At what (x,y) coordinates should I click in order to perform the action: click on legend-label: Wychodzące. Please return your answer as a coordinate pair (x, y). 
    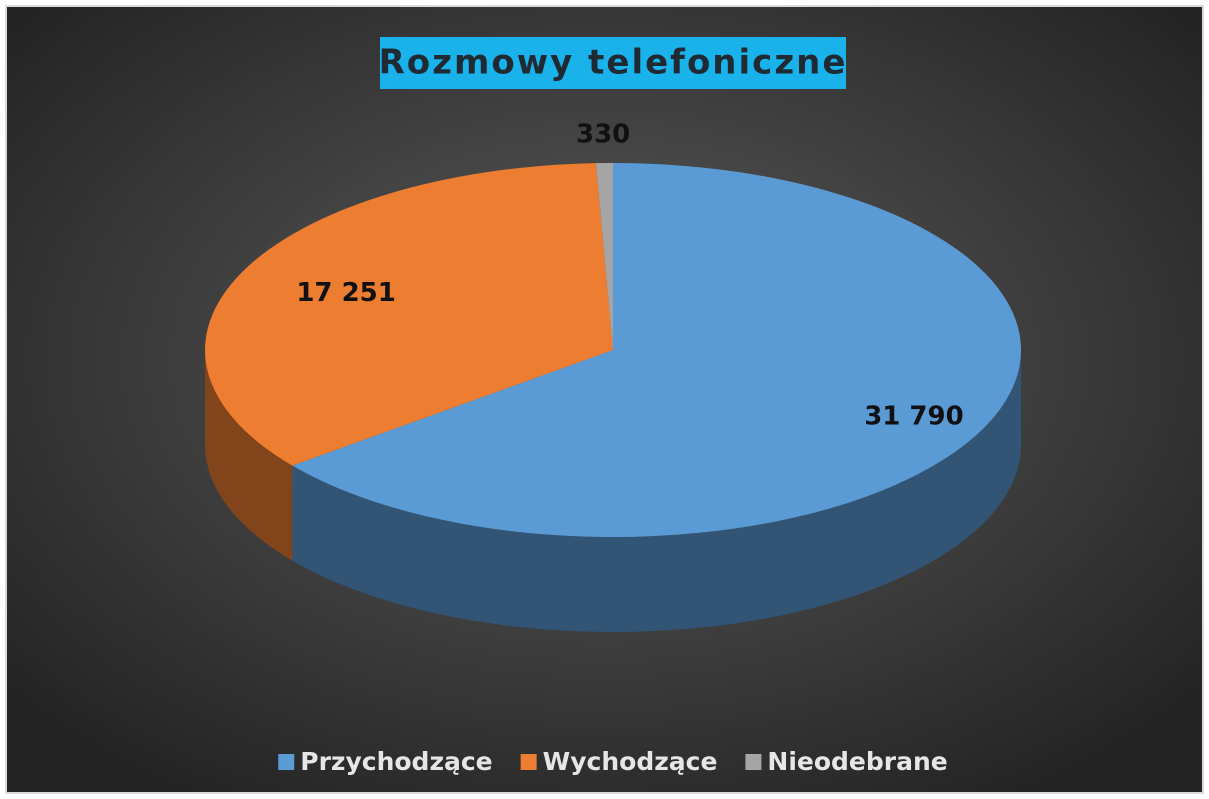
    Looking at the image, I should click on (630, 761).